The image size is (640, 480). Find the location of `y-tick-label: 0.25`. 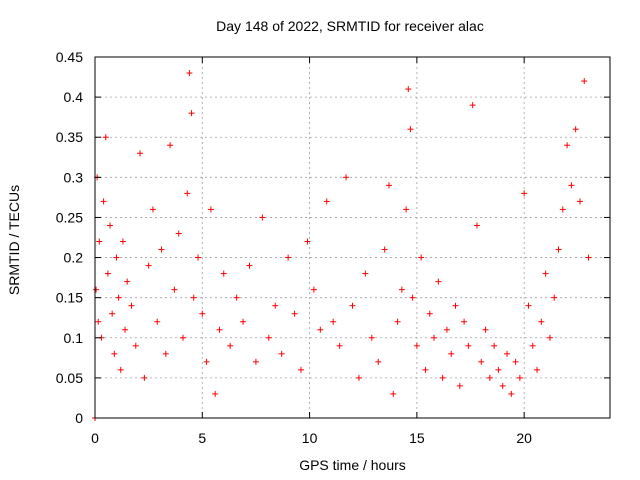

y-tick-label: 0.25 is located at coordinates (69, 217).